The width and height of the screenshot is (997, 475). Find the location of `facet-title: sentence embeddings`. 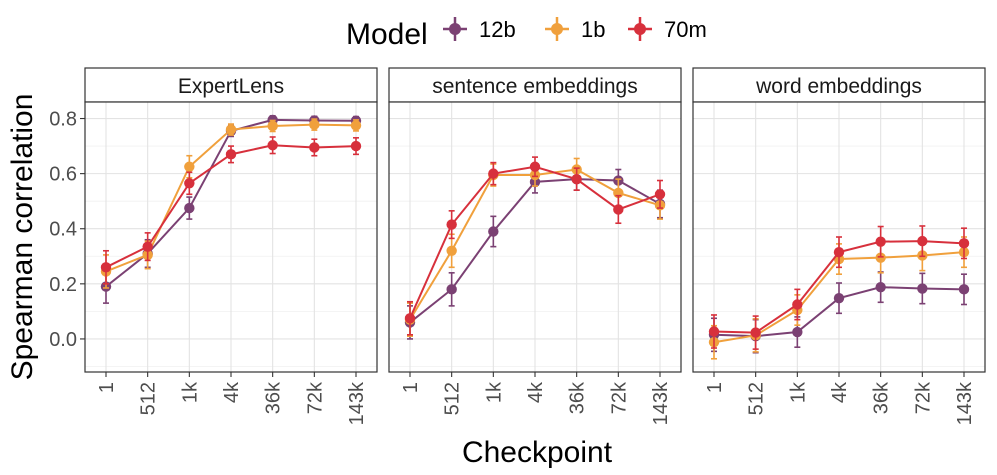

facet-title: sentence embeddings is located at coordinates (534, 86).